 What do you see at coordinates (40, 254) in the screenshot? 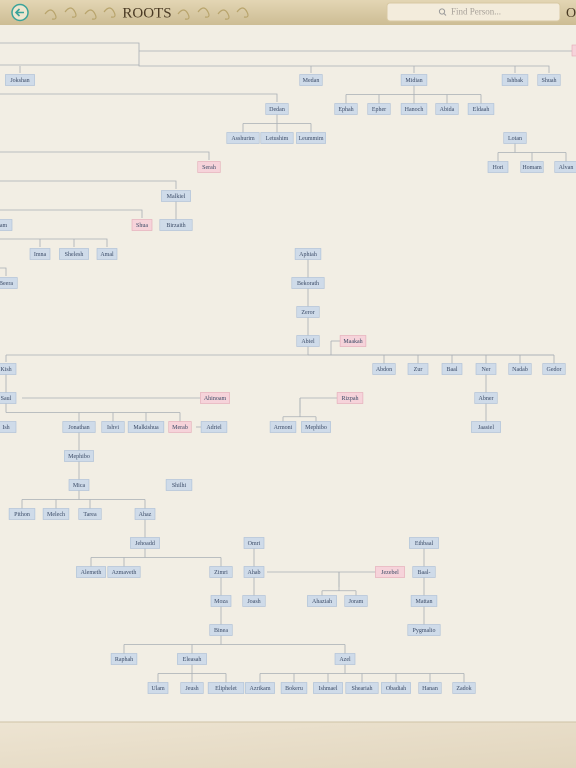
I see `person-node: Imna` at bounding box center [40, 254].